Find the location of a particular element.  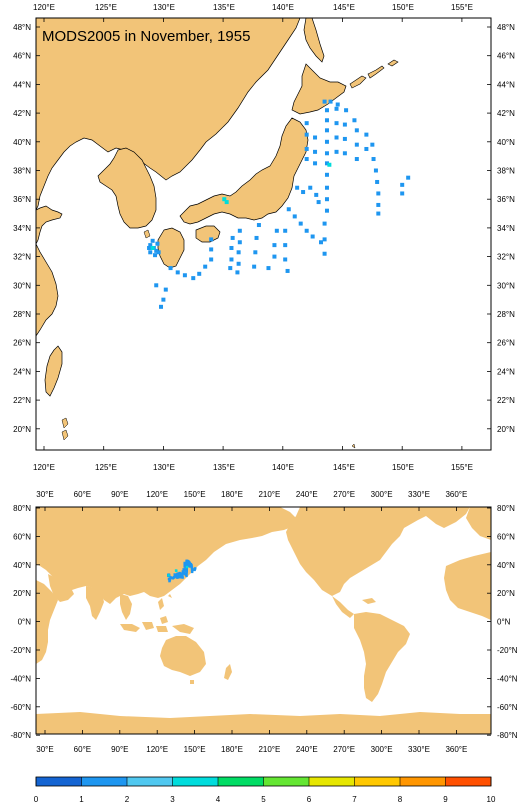

global-lon-label-bottom: 330°E is located at coordinates (419, 749).